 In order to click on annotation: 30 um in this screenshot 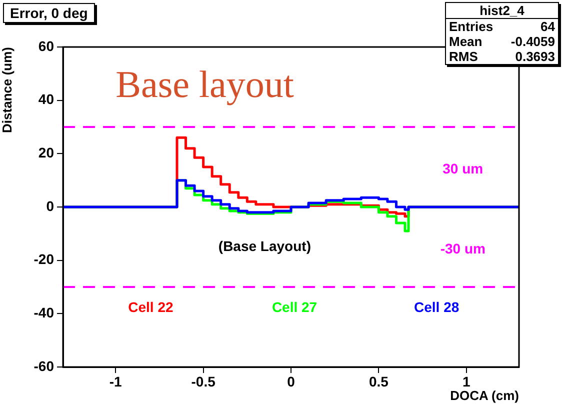, I will do `click(463, 168)`.